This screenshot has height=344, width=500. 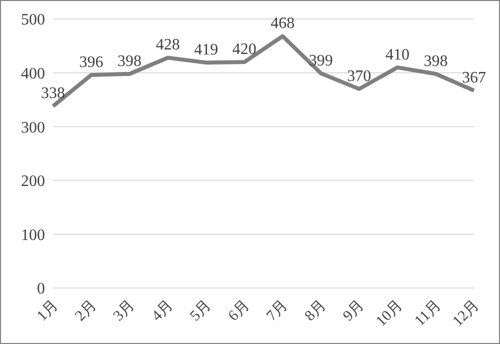 What do you see at coordinates (168, 45) in the screenshot?
I see `data-label: 428` at bounding box center [168, 45].